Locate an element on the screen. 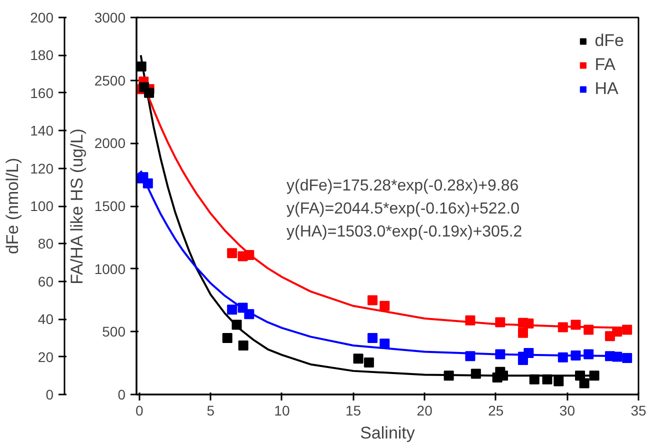 The width and height of the screenshot is (648, 445). legend-label: HA is located at coordinates (606, 89).